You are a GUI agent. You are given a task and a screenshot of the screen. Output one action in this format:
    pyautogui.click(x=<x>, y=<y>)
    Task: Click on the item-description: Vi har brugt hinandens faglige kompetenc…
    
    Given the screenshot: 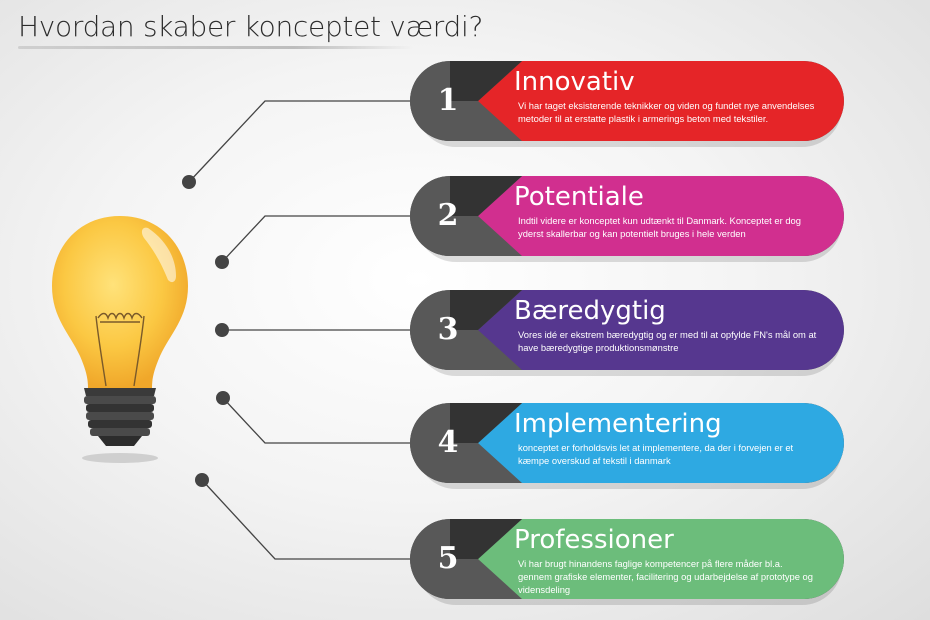 What is the action you would take?
    pyautogui.click(x=665, y=576)
    